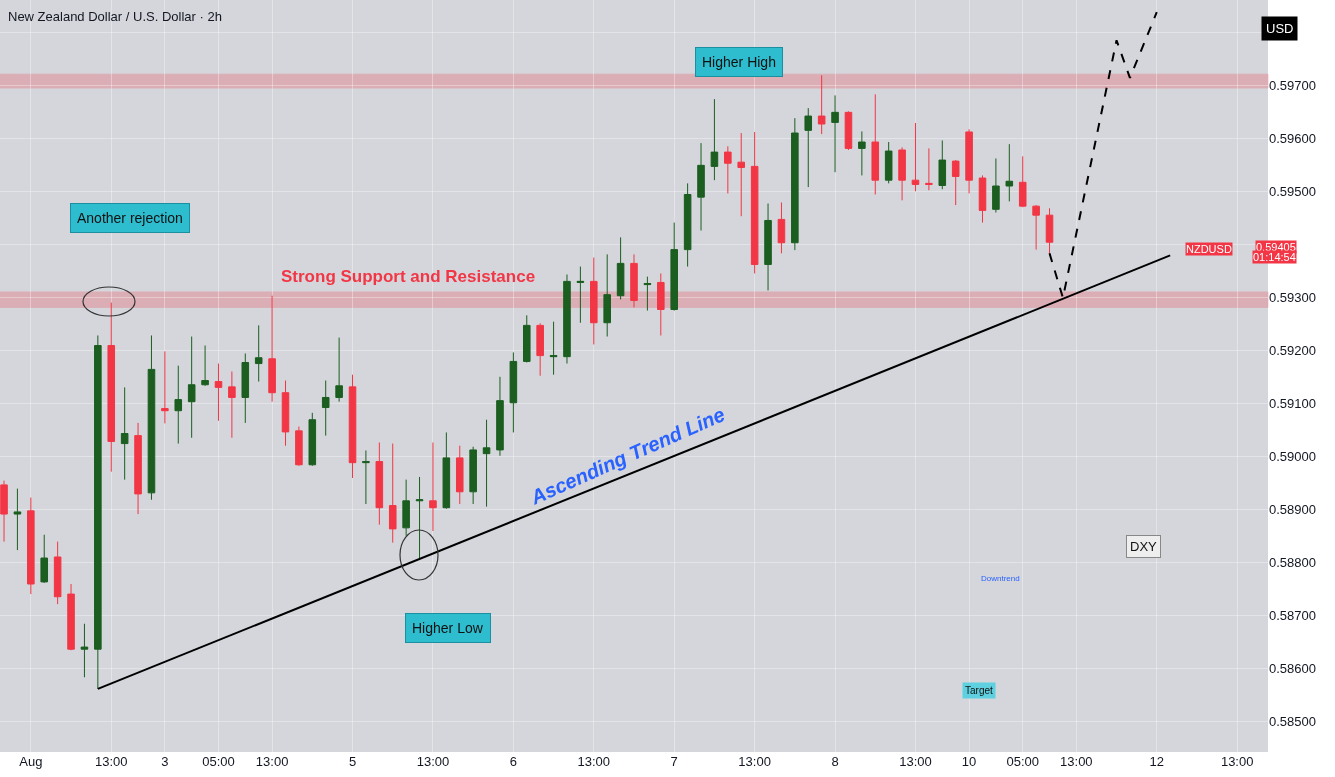  I want to click on x-tick-label: Aug, so click(31, 761).